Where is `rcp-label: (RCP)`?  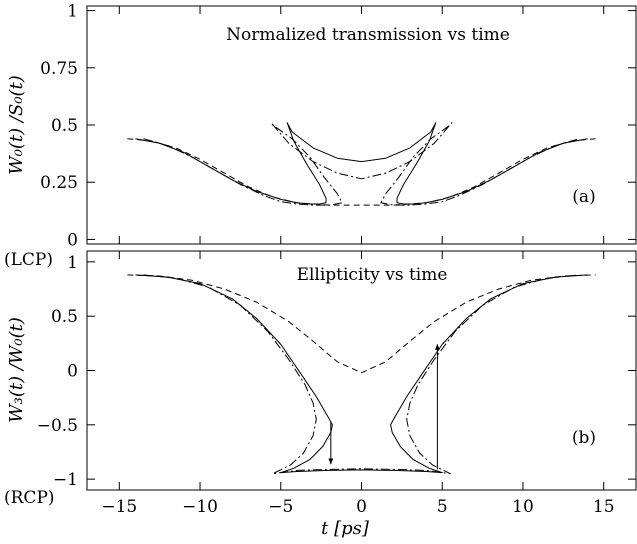
rcp-label: (RCP) is located at coordinates (29, 498).